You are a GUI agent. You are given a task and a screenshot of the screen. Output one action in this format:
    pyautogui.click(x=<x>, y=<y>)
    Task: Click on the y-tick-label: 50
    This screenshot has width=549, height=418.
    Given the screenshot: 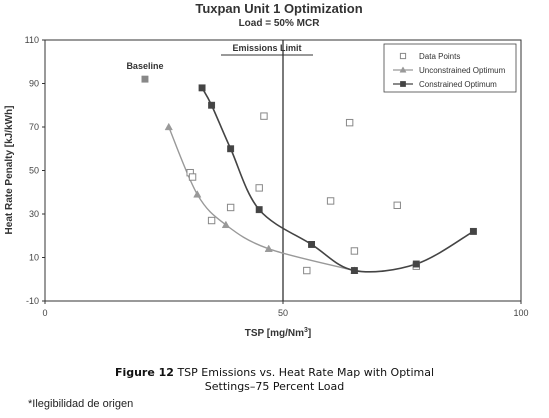 What is the action you would take?
    pyautogui.click(x=34, y=171)
    